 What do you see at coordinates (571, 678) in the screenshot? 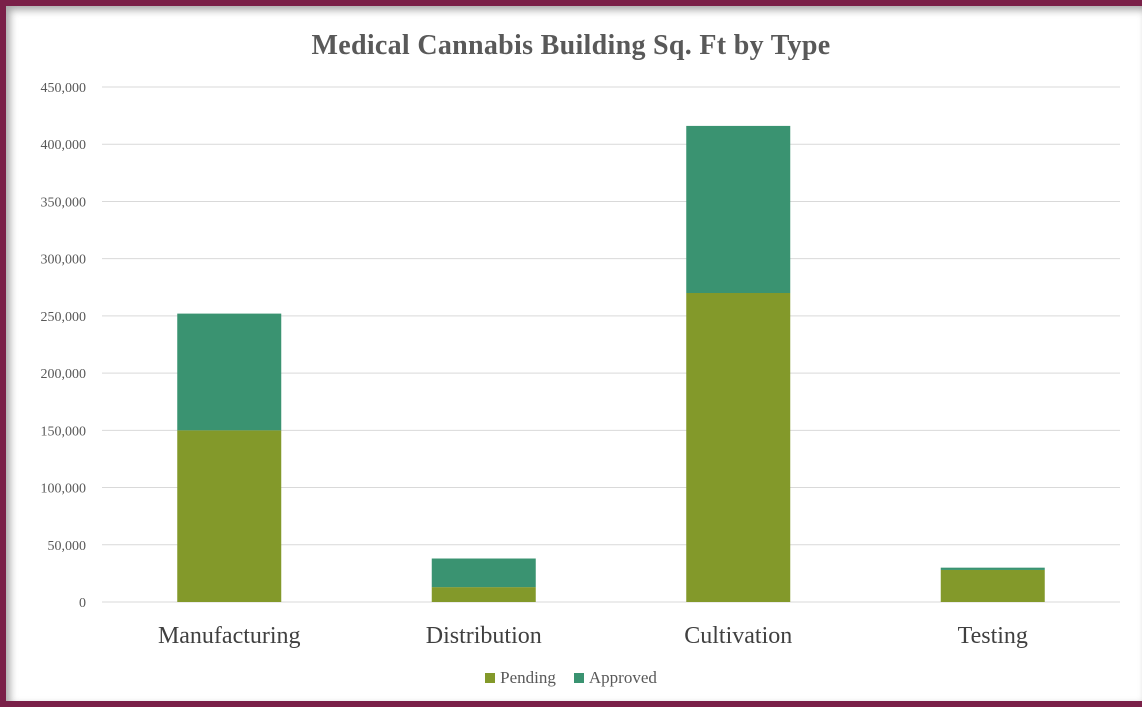
I see `legend: Pending Approved` at bounding box center [571, 678].